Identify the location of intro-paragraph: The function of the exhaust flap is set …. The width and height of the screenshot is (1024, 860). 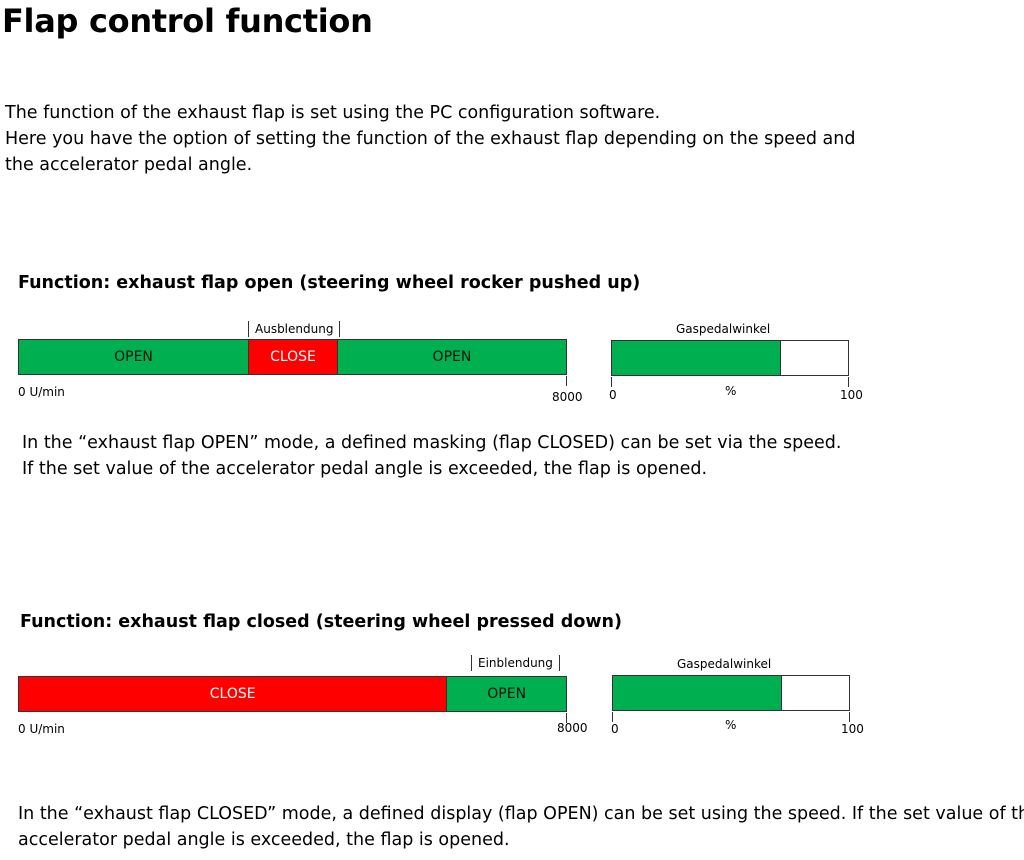
(430, 139).